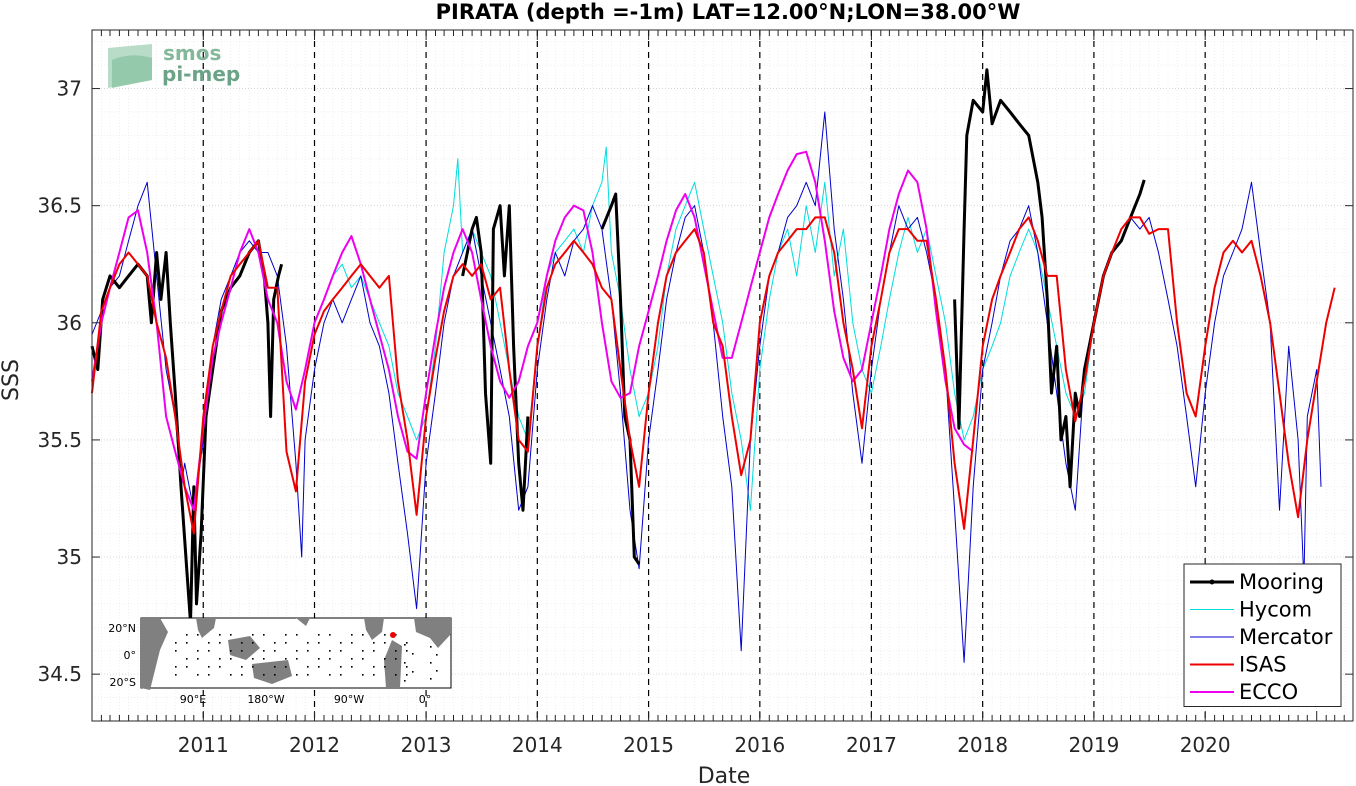 The image size is (1356, 786). I want to click on x-tick-label: 2017, so click(871, 745).